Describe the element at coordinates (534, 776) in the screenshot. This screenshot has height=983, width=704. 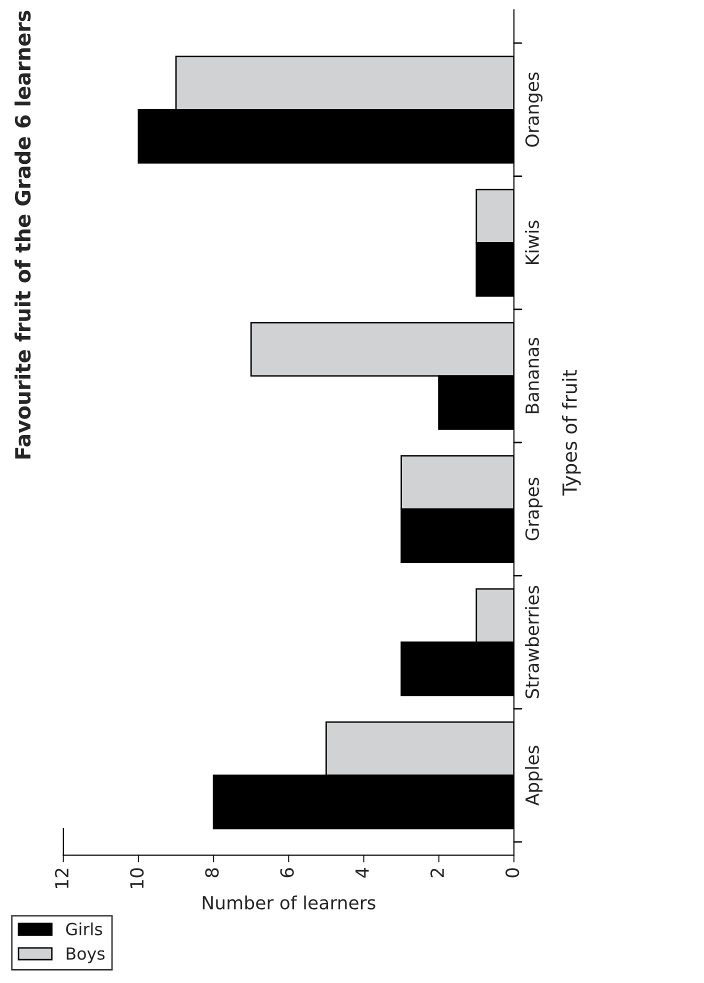
I see `y-tick-label: Apples` at that location.